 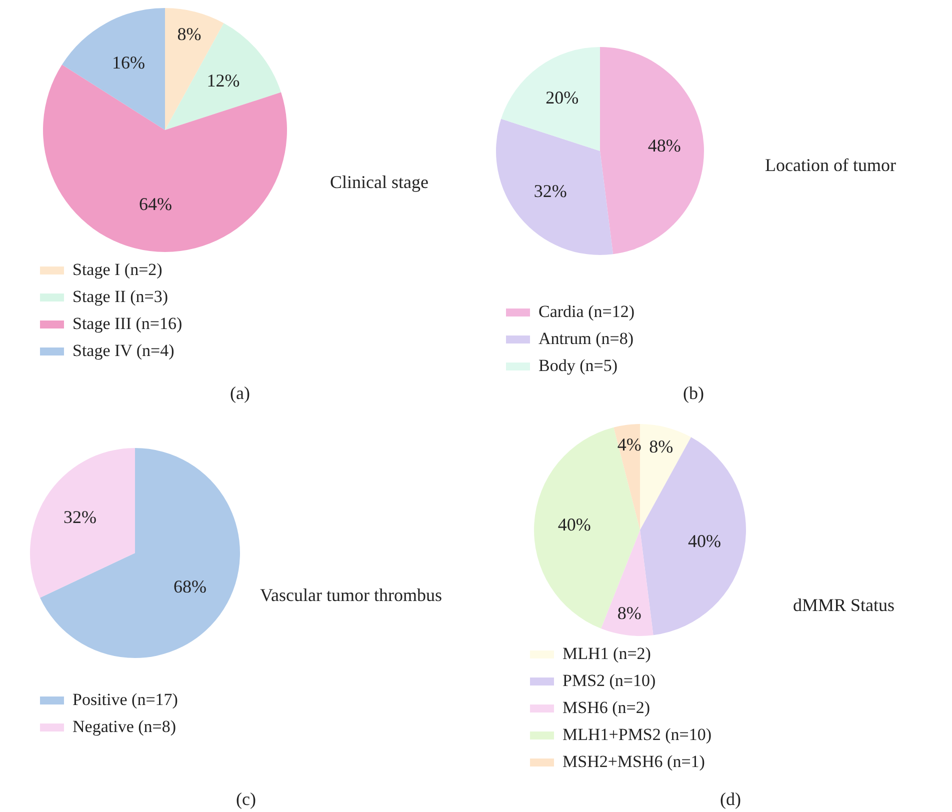 What do you see at coordinates (246, 799) in the screenshot?
I see `text: (c)` at bounding box center [246, 799].